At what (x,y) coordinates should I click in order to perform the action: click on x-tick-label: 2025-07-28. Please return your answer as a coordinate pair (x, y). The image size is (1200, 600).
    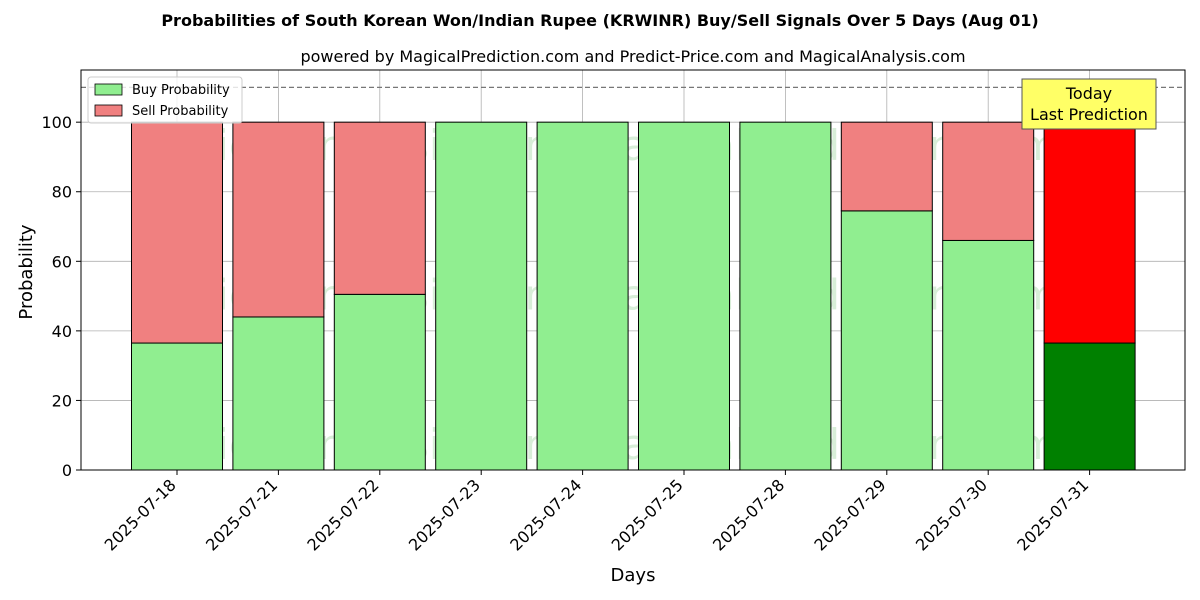
    Looking at the image, I should click on (748, 514).